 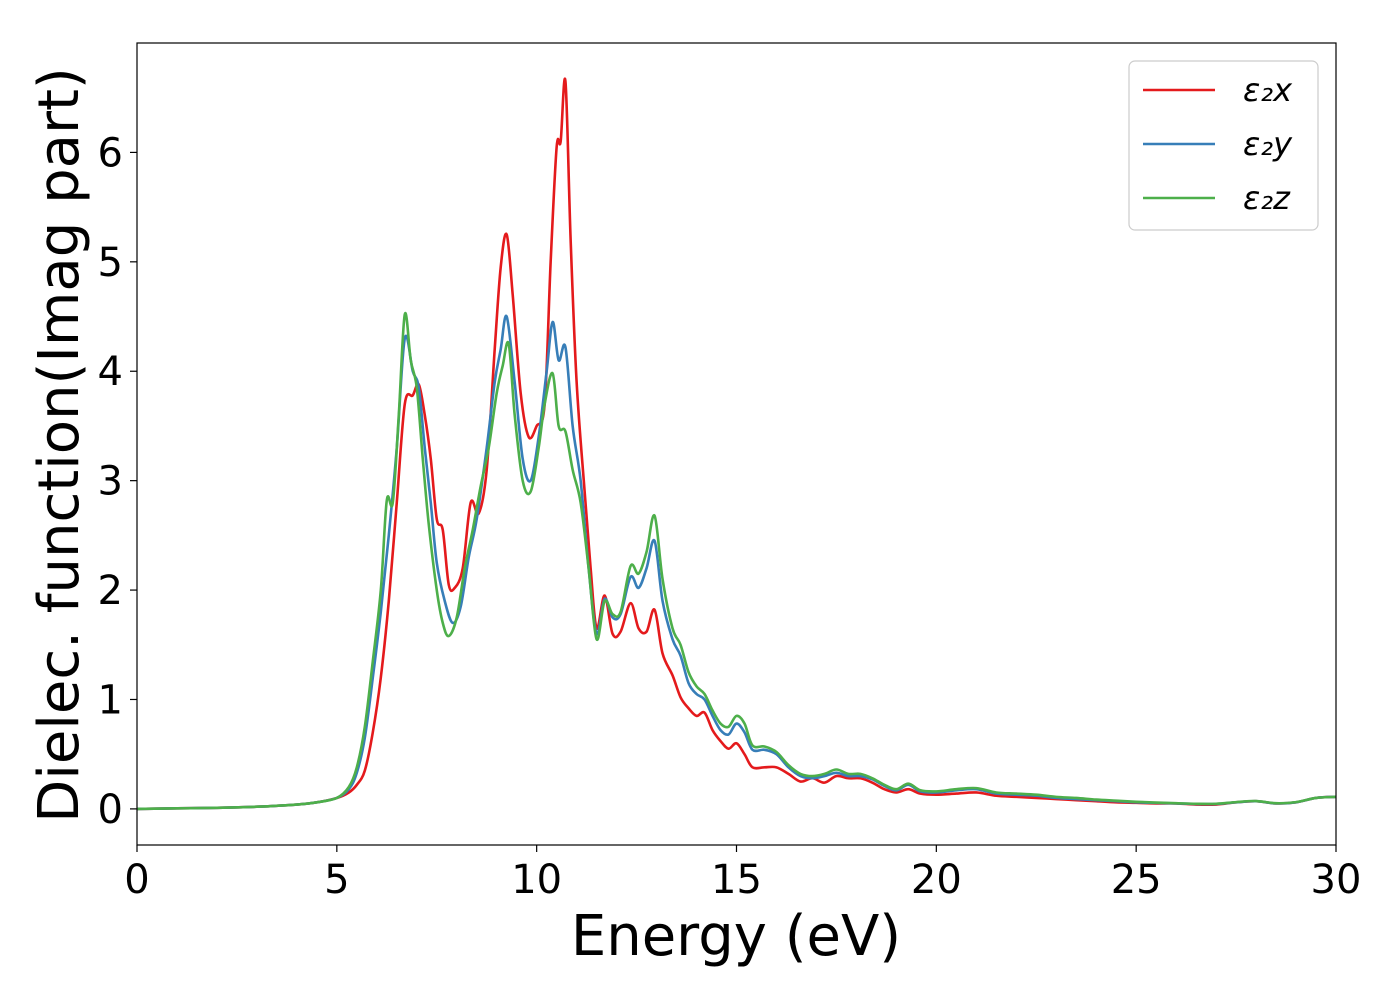 What do you see at coordinates (736, 936) in the screenshot?
I see `x-axis-label: Energy (eV)` at bounding box center [736, 936].